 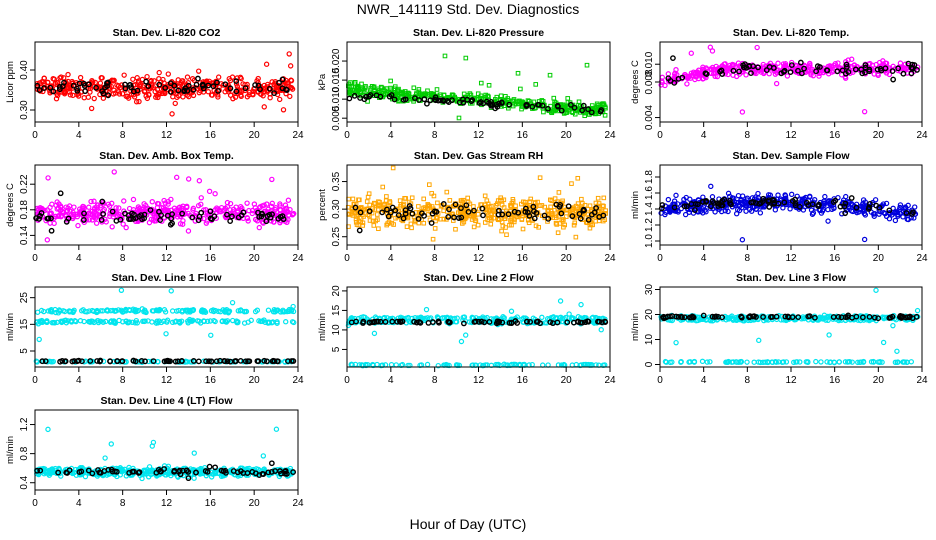 What do you see at coordinates (523, 380) in the screenshot?
I see `x-tick-label: 16` at bounding box center [523, 380].